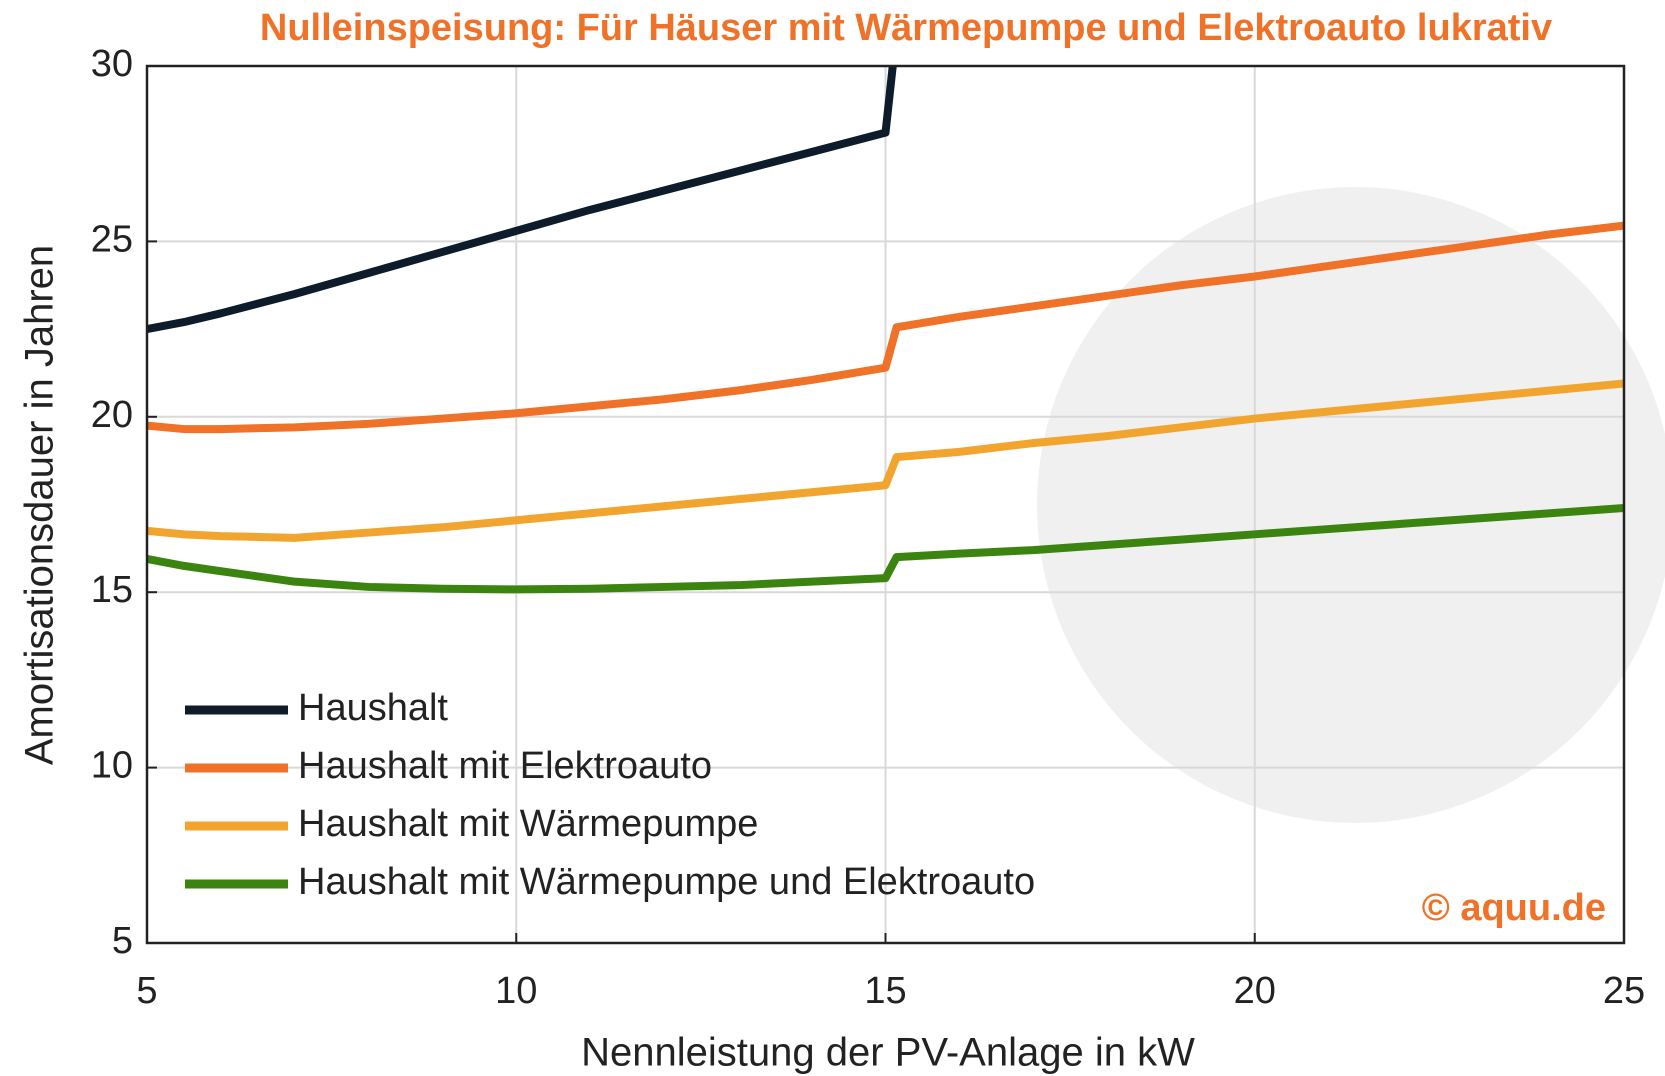  Describe the element at coordinates (528, 824) in the screenshot. I see `legend-label: Haushalt mit Wärmepumpe` at that location.